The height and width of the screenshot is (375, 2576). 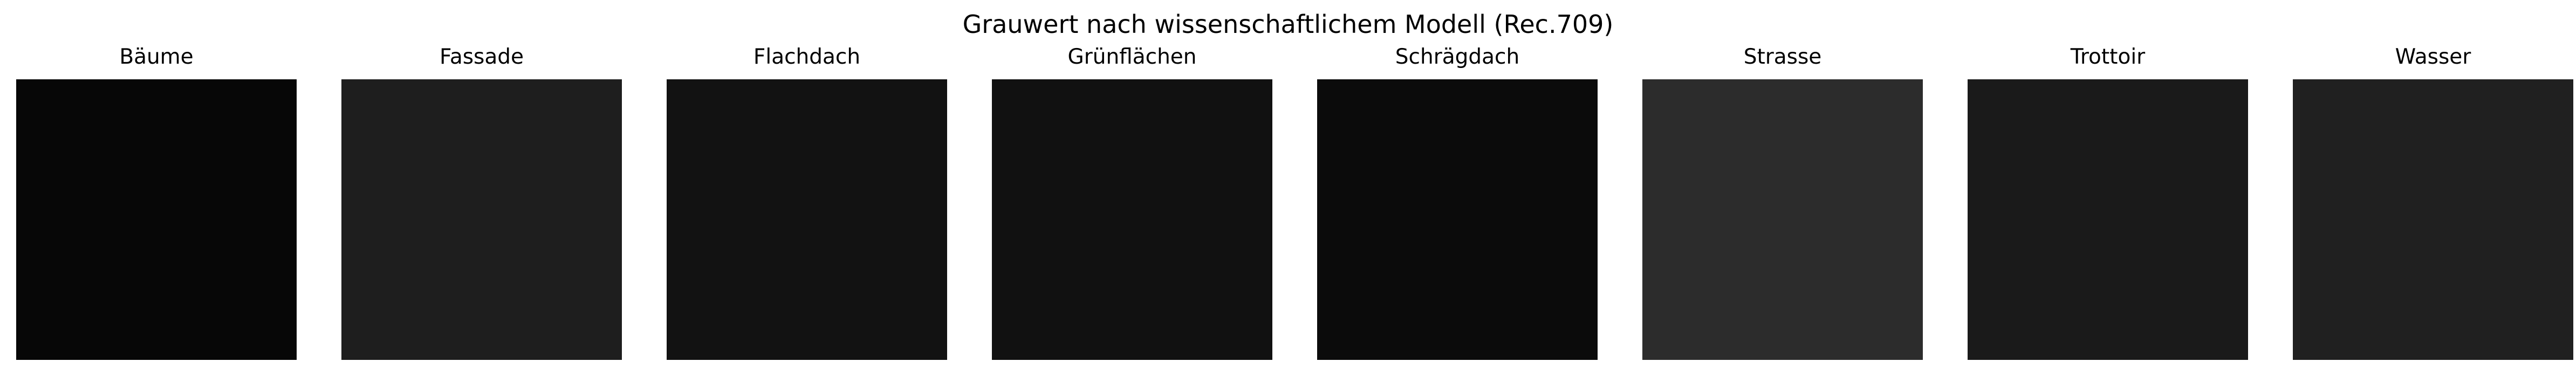 I want to click on swatch-panel: Trottoir, so click(x=2108, y=203).